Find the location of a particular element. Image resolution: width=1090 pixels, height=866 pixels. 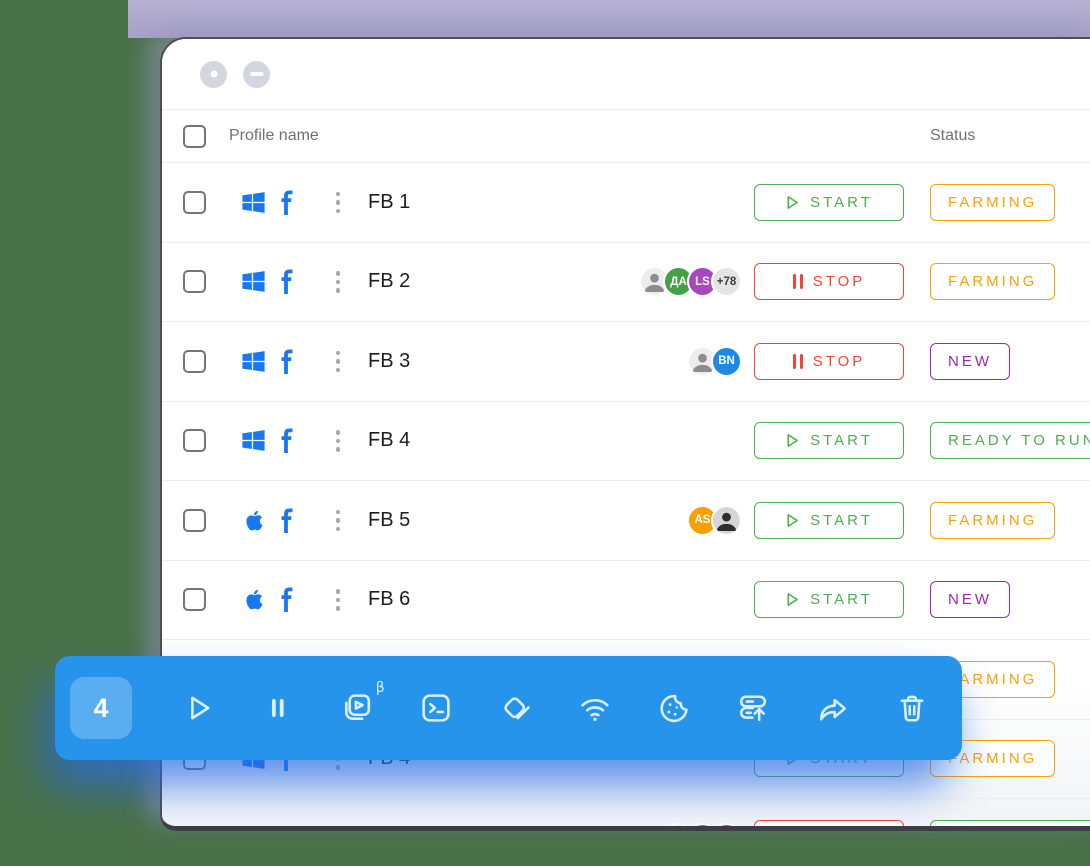

table-row: FB 3 BN STOP NEW is located at coordinates (626, 362).